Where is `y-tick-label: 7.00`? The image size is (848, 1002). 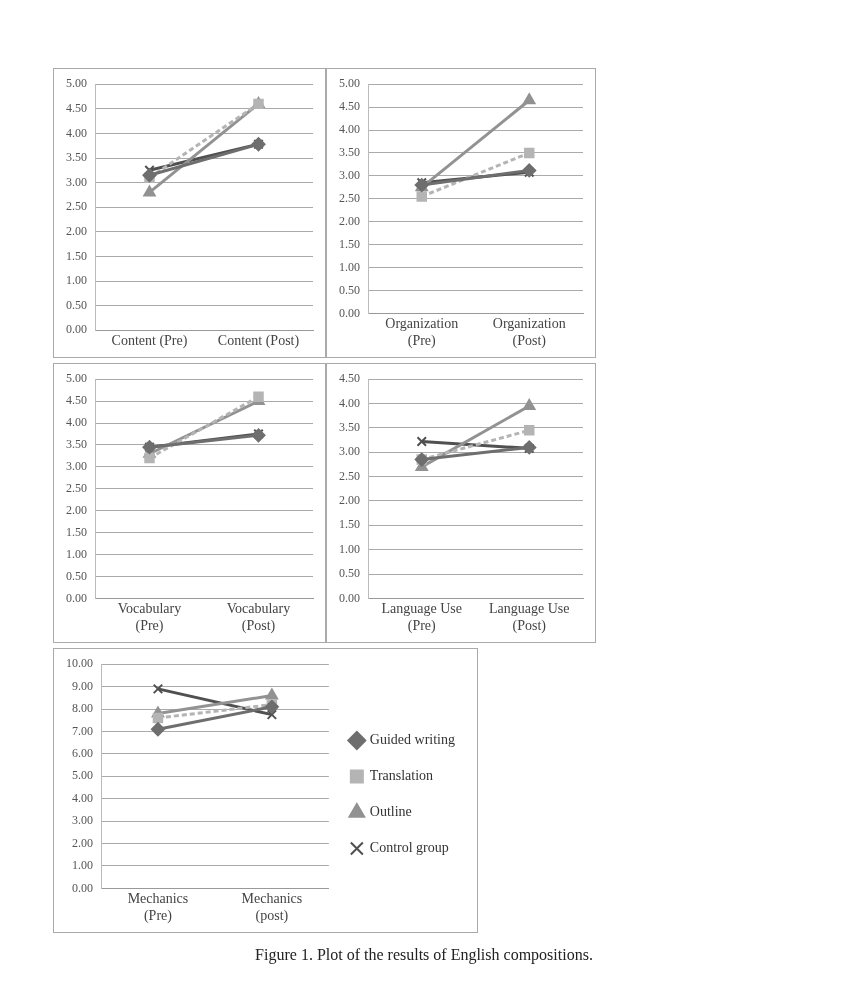 y-tick-label: 7.00 is located at coordinates (82, 730).